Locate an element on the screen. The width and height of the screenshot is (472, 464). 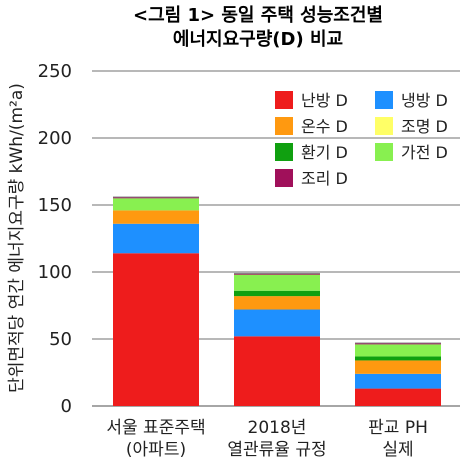
legend-label: 냉방 D is located at coordinates (424, 100).